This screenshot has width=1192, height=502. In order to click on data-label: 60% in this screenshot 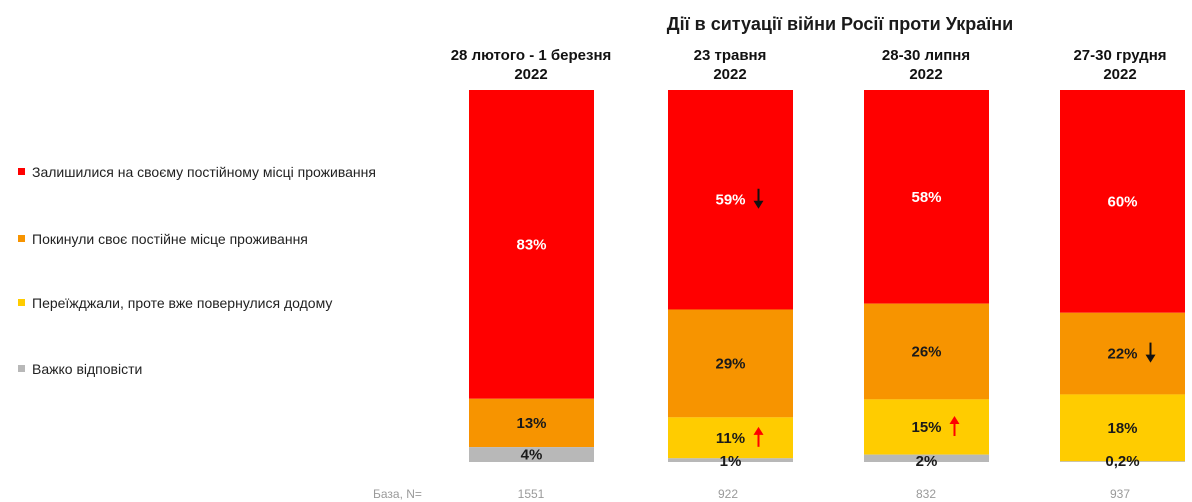, I will do `click(1122, 201)`.